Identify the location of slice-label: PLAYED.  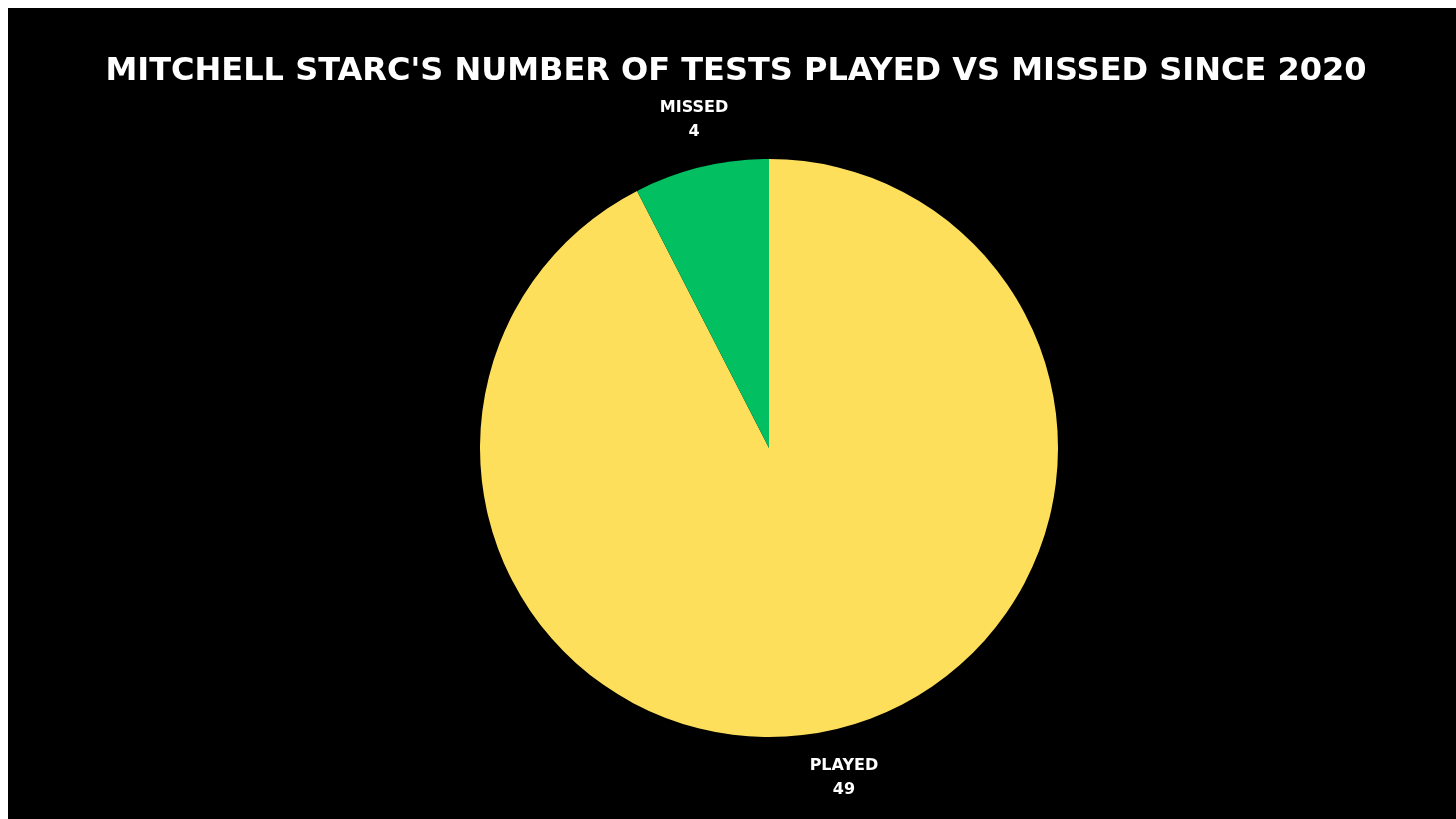
(844, 765).